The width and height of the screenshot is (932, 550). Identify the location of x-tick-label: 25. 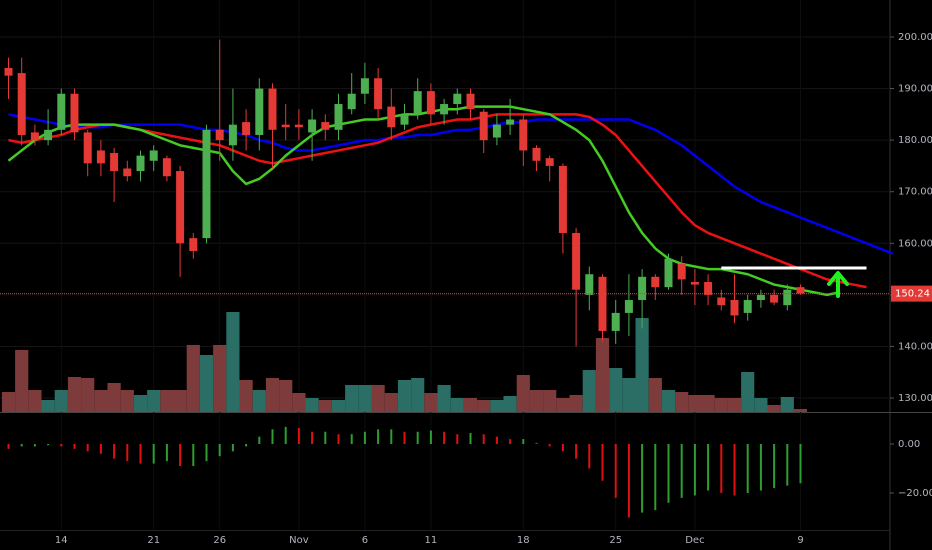
(615, 540).